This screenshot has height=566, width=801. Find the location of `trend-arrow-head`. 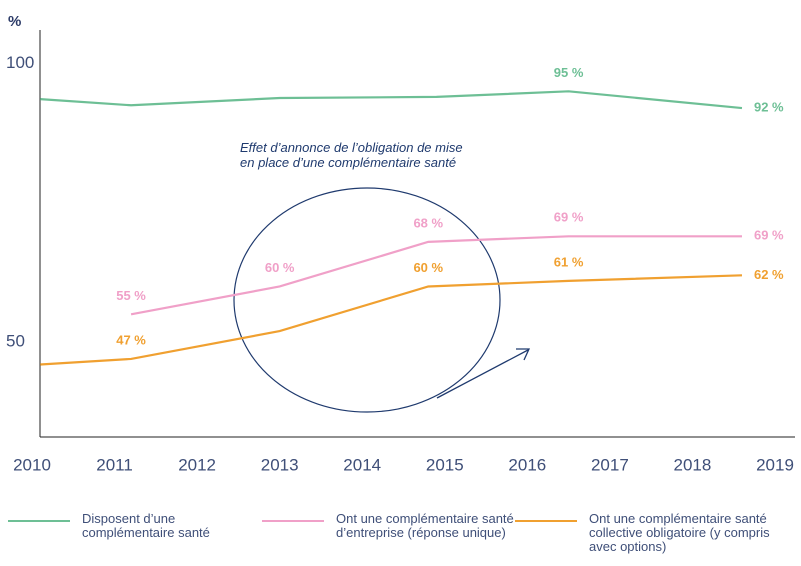

trend-arrow-head is located at coordinates (523, 354).